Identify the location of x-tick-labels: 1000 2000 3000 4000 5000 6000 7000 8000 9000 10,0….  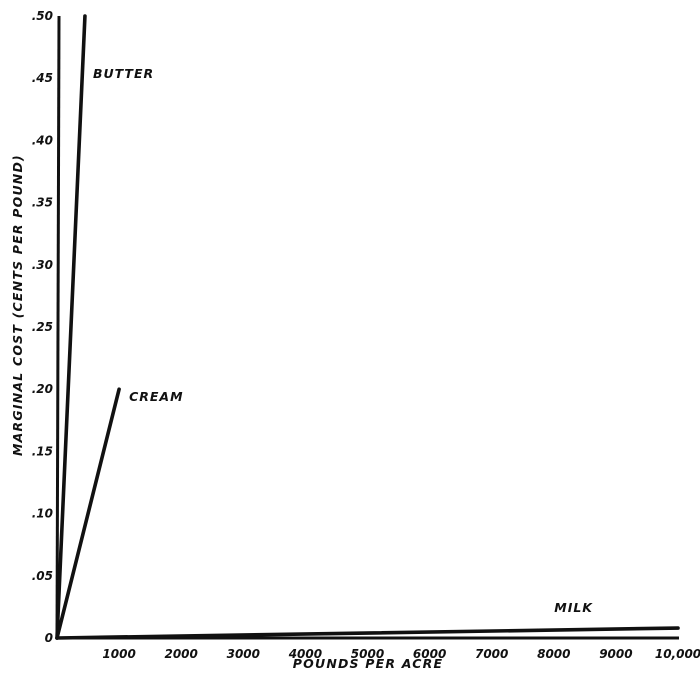
(401, 654).